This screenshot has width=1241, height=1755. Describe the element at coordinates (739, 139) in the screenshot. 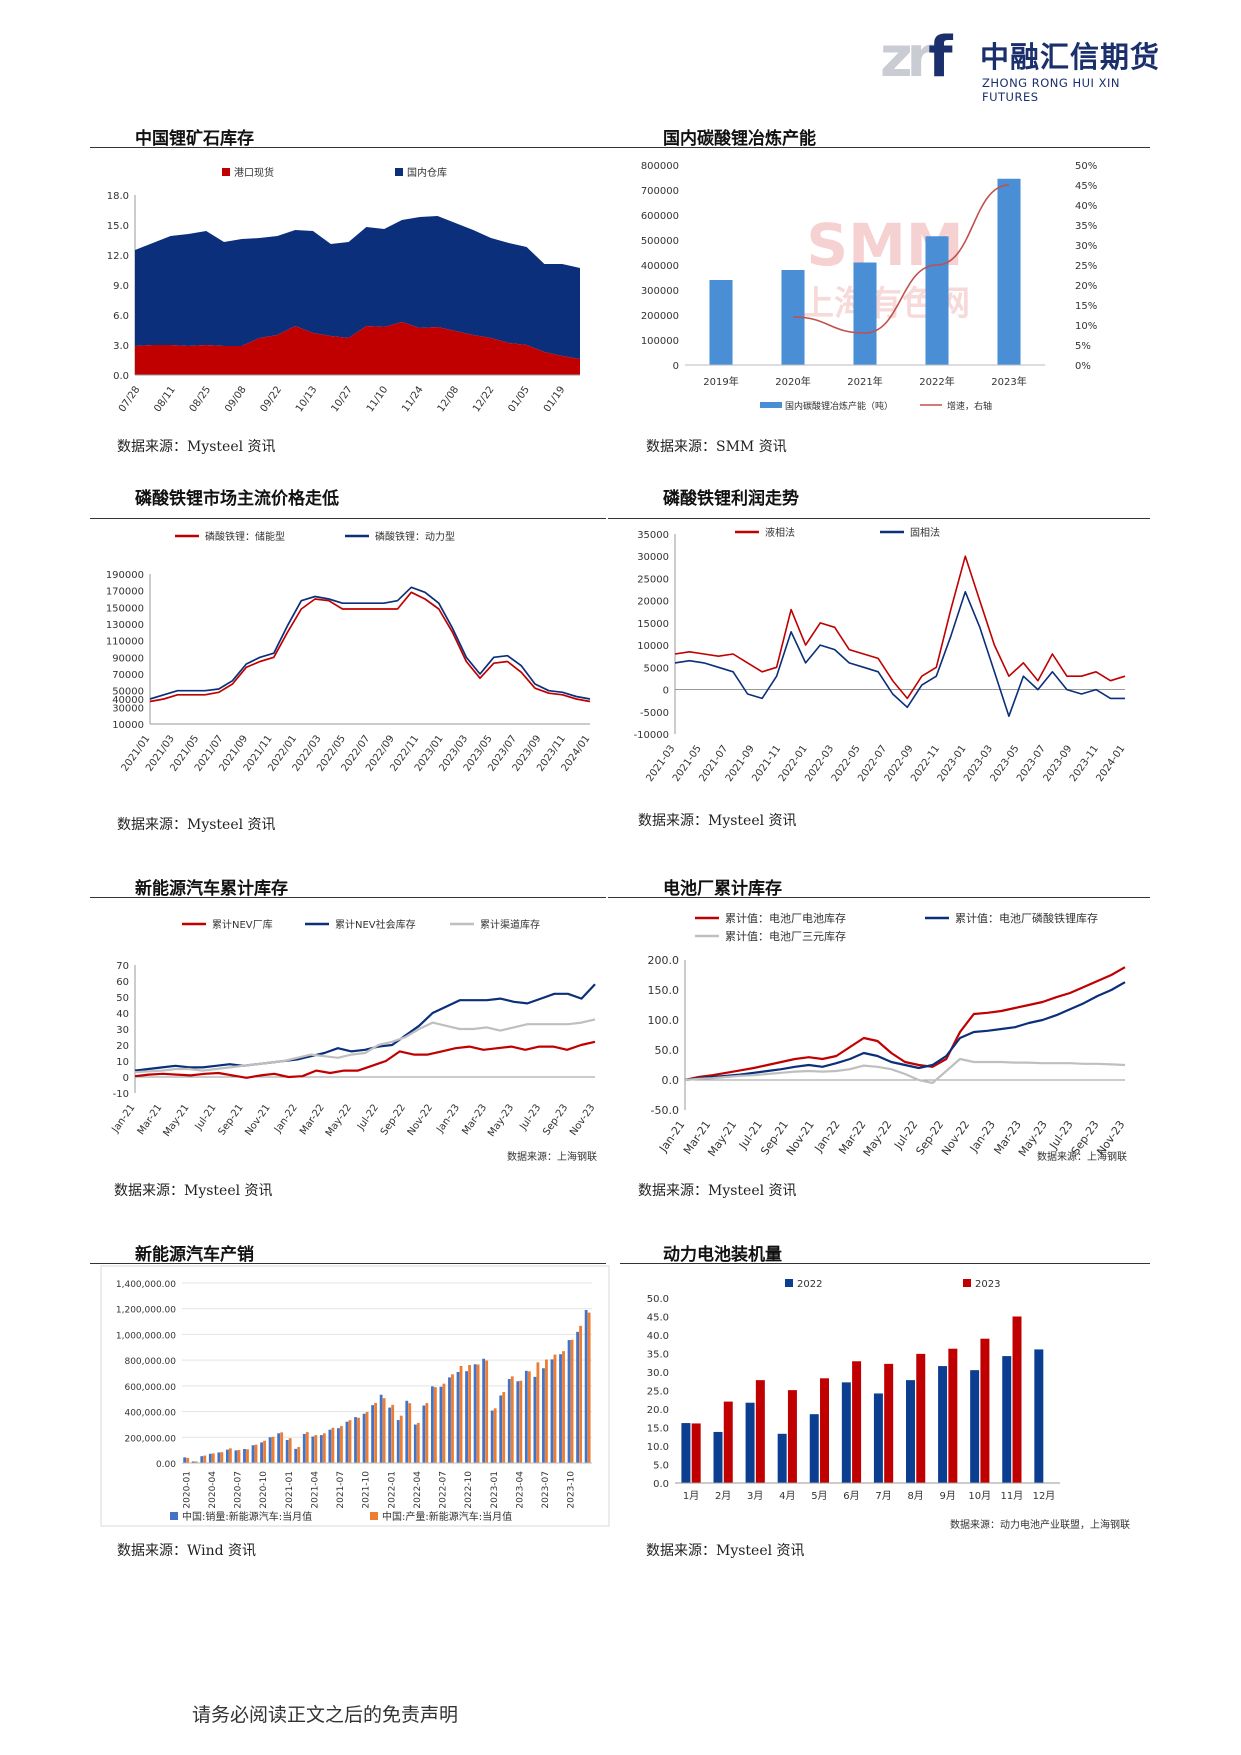

I see `chart-title-lithium-carbonate-capacity: 国内碳酸锂冶炼产能` at that location.